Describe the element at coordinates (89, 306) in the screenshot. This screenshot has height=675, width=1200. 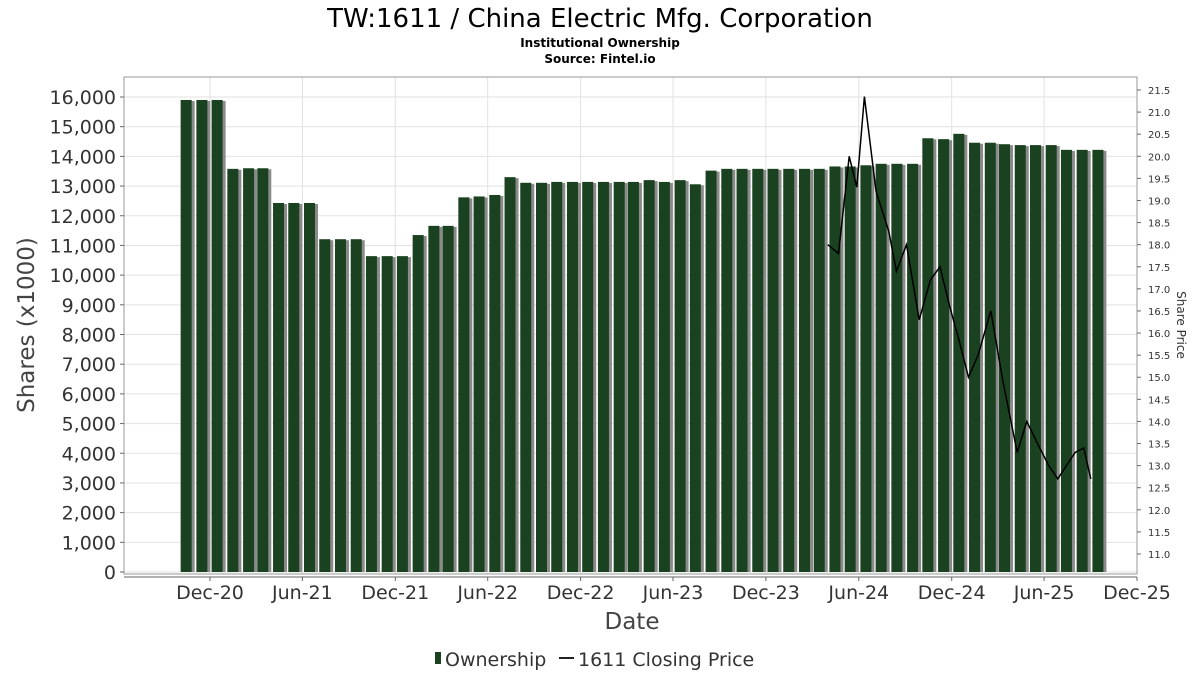
I see `left-tick-label: 9,000` at that location.